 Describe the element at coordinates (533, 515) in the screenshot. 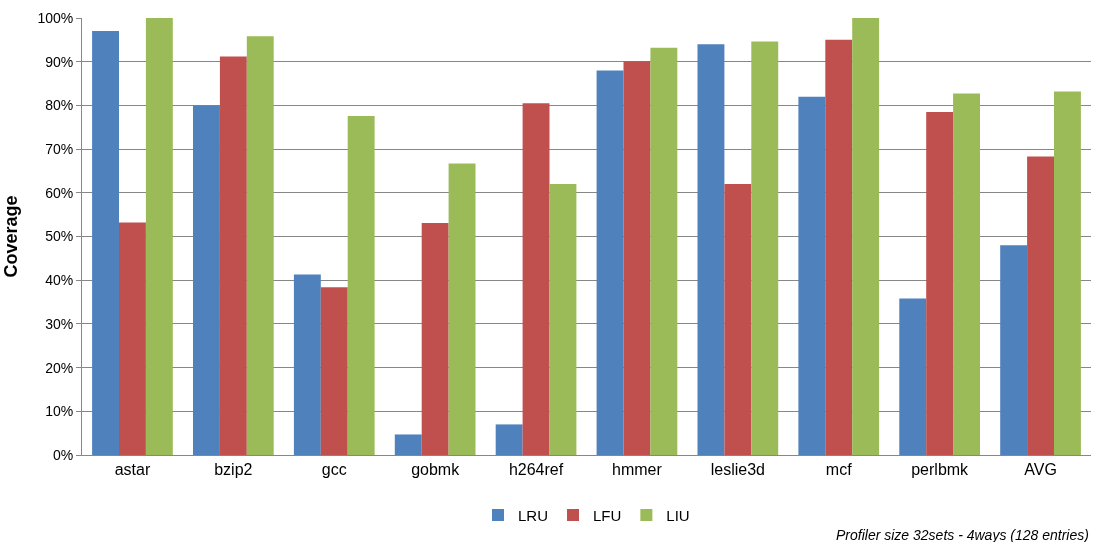

I see `legend-label: LRU` at that location.